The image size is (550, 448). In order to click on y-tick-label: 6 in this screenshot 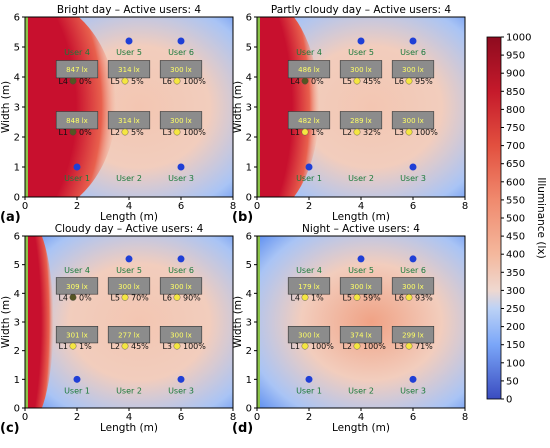, I will do `click(249, 237)`.